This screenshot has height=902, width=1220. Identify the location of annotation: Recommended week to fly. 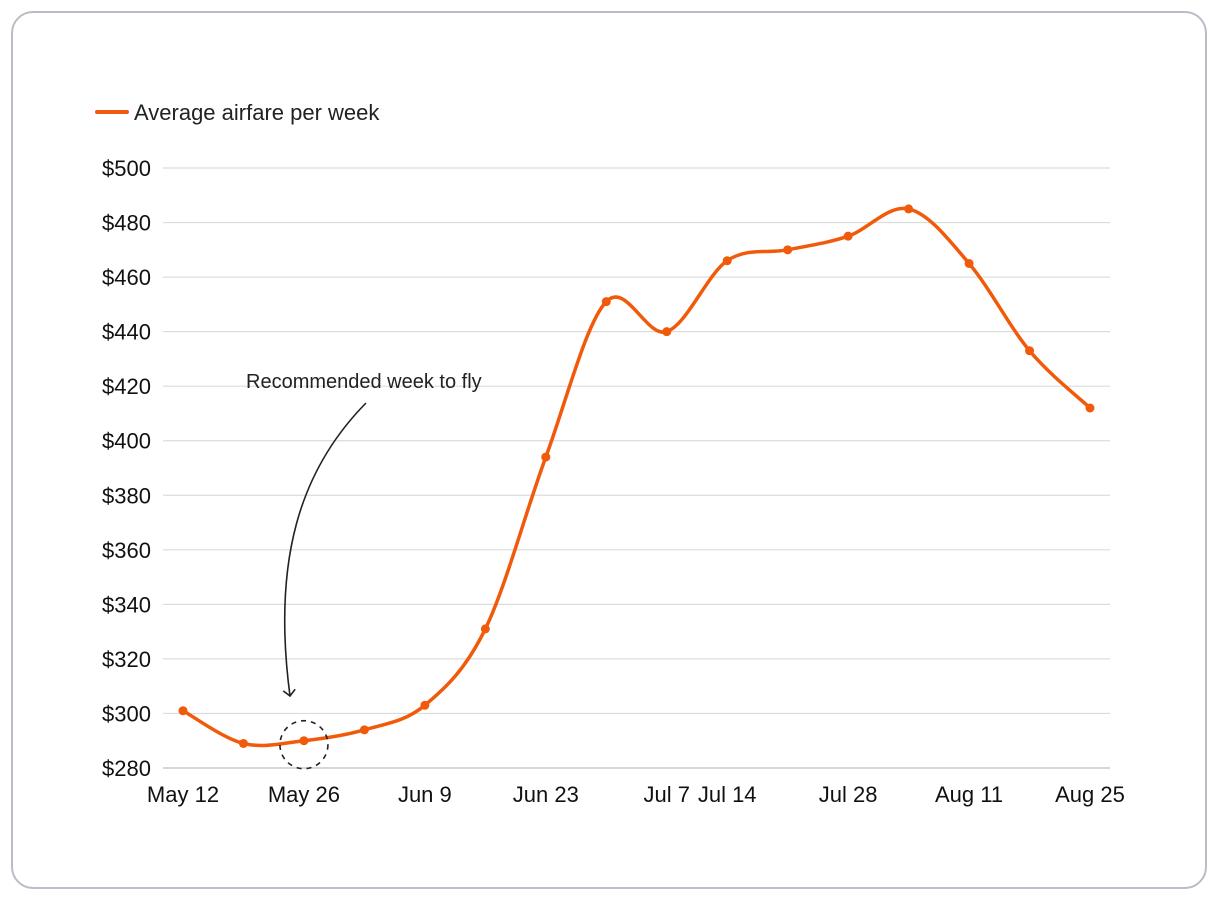
(364, 570).